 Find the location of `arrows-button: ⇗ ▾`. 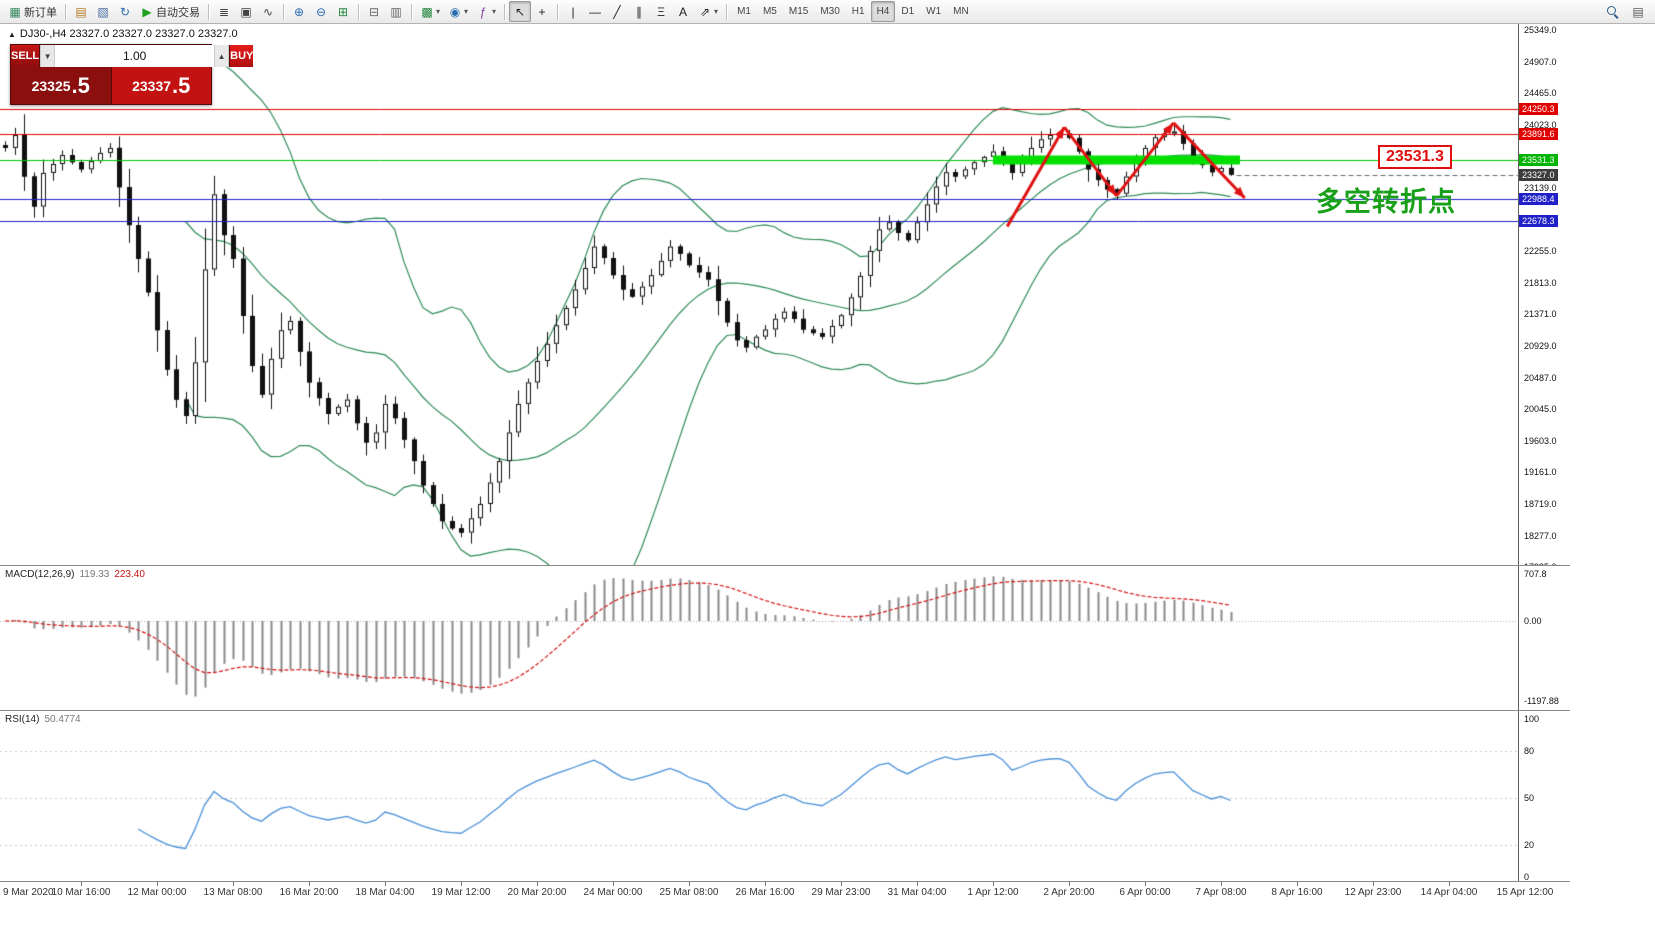

arrows-button: ⇗ ▾ is located at coordinates (708, 11).